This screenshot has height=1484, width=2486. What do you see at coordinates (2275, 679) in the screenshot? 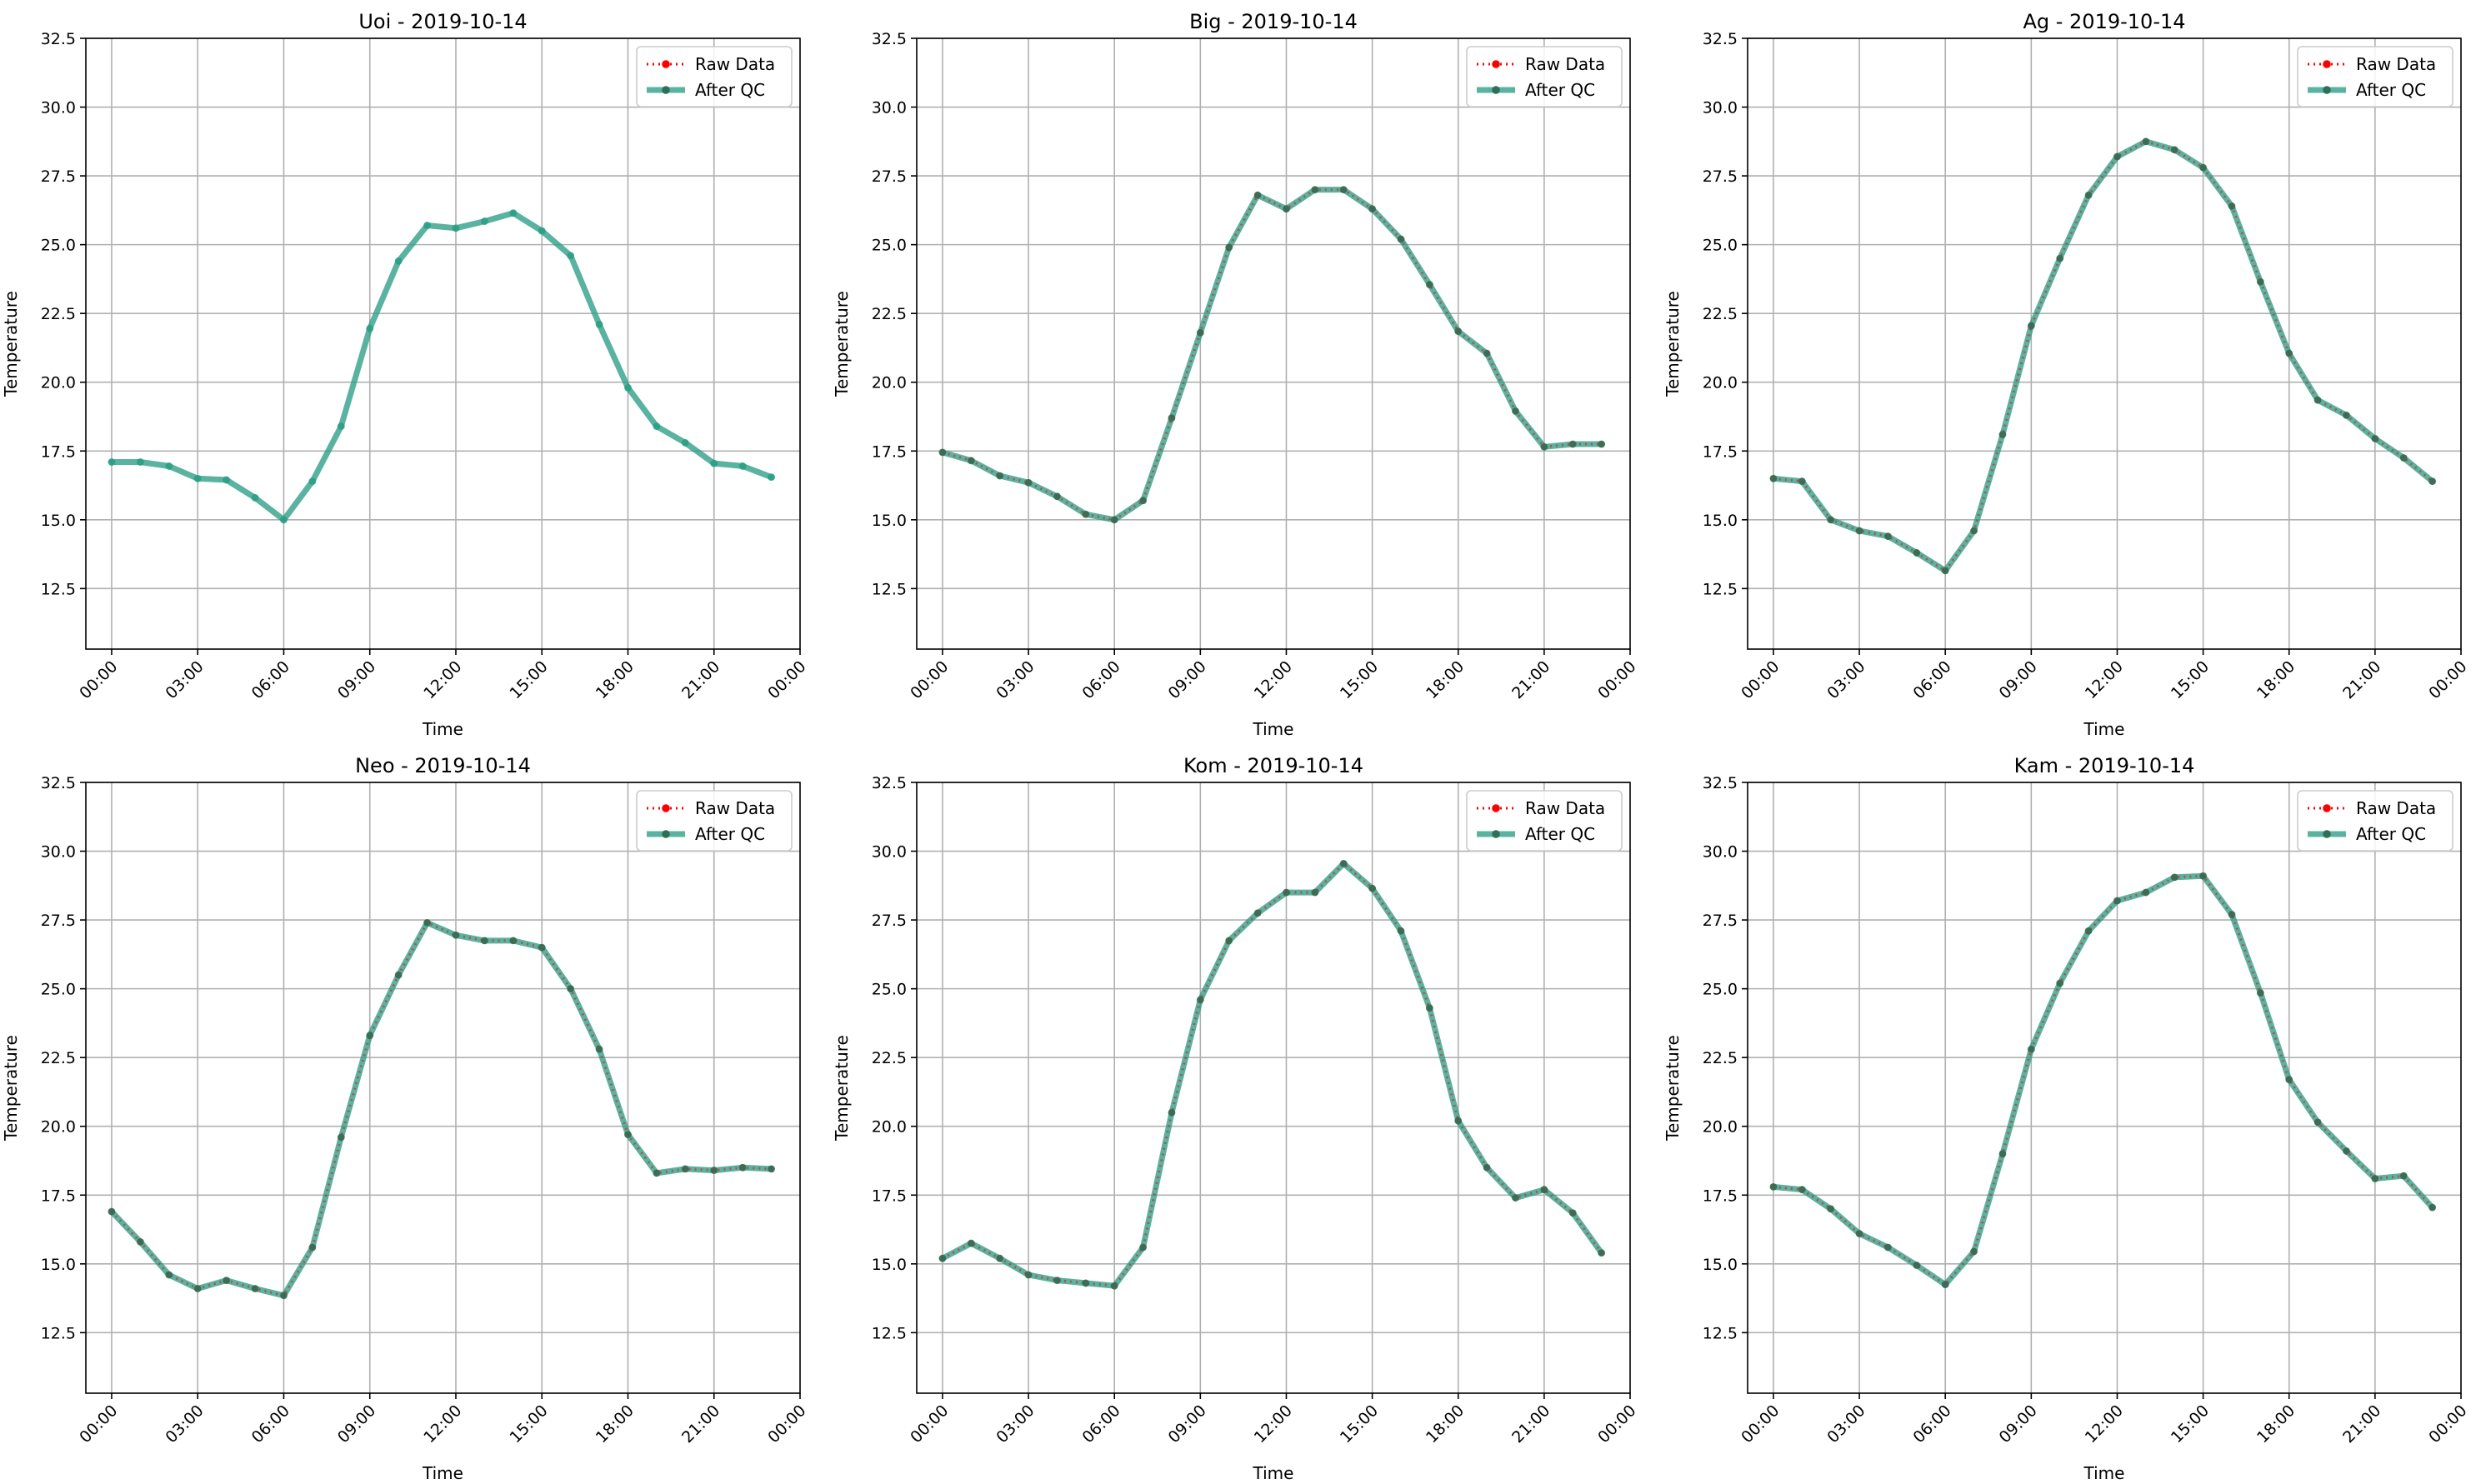
I see `chart-2-xtick-label-6: 18:00` at bounding box center [2275, 679].